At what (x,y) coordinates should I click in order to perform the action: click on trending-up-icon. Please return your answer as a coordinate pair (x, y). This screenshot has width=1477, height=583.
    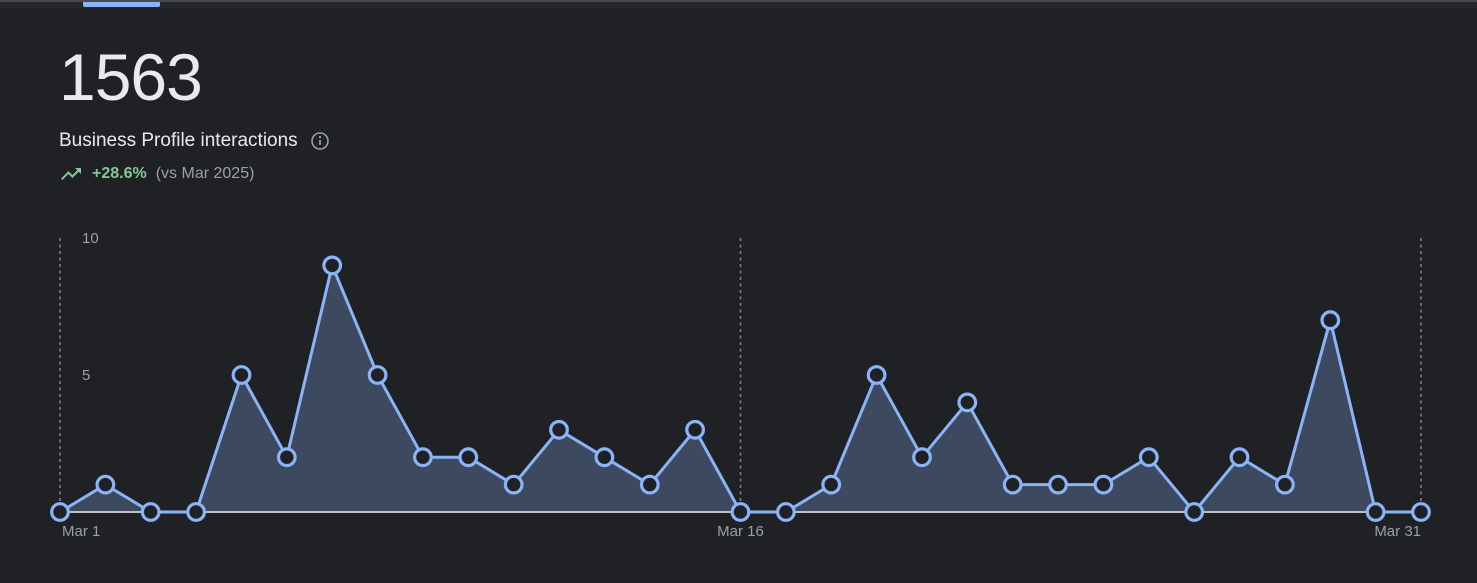
    Looking at the image, I should click on (71, 174).